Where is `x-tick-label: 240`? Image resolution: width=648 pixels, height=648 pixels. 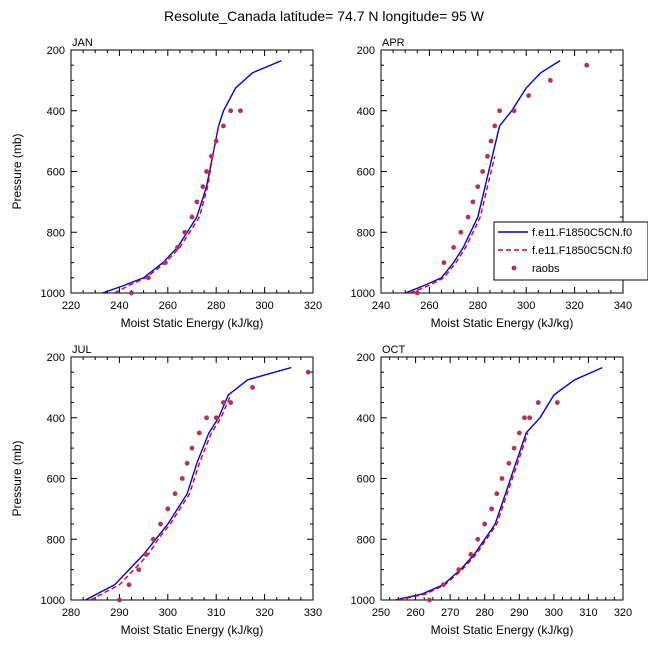 x-tick-label: 240 is located at coordinates (119, 306).